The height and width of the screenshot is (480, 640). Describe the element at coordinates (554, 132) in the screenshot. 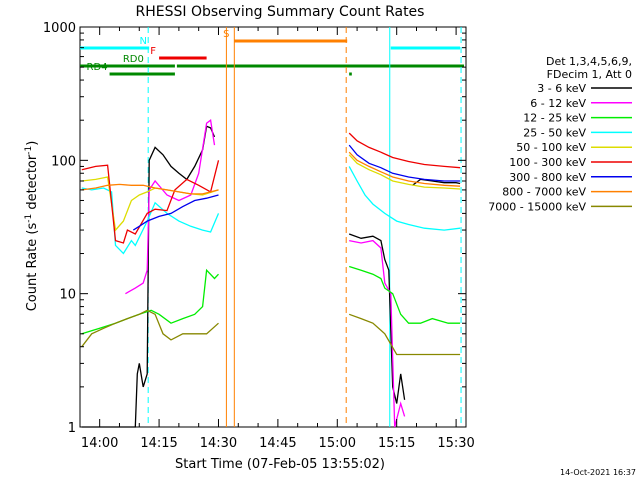

I see `legend-entry: 25 - 50 keV` at that location.